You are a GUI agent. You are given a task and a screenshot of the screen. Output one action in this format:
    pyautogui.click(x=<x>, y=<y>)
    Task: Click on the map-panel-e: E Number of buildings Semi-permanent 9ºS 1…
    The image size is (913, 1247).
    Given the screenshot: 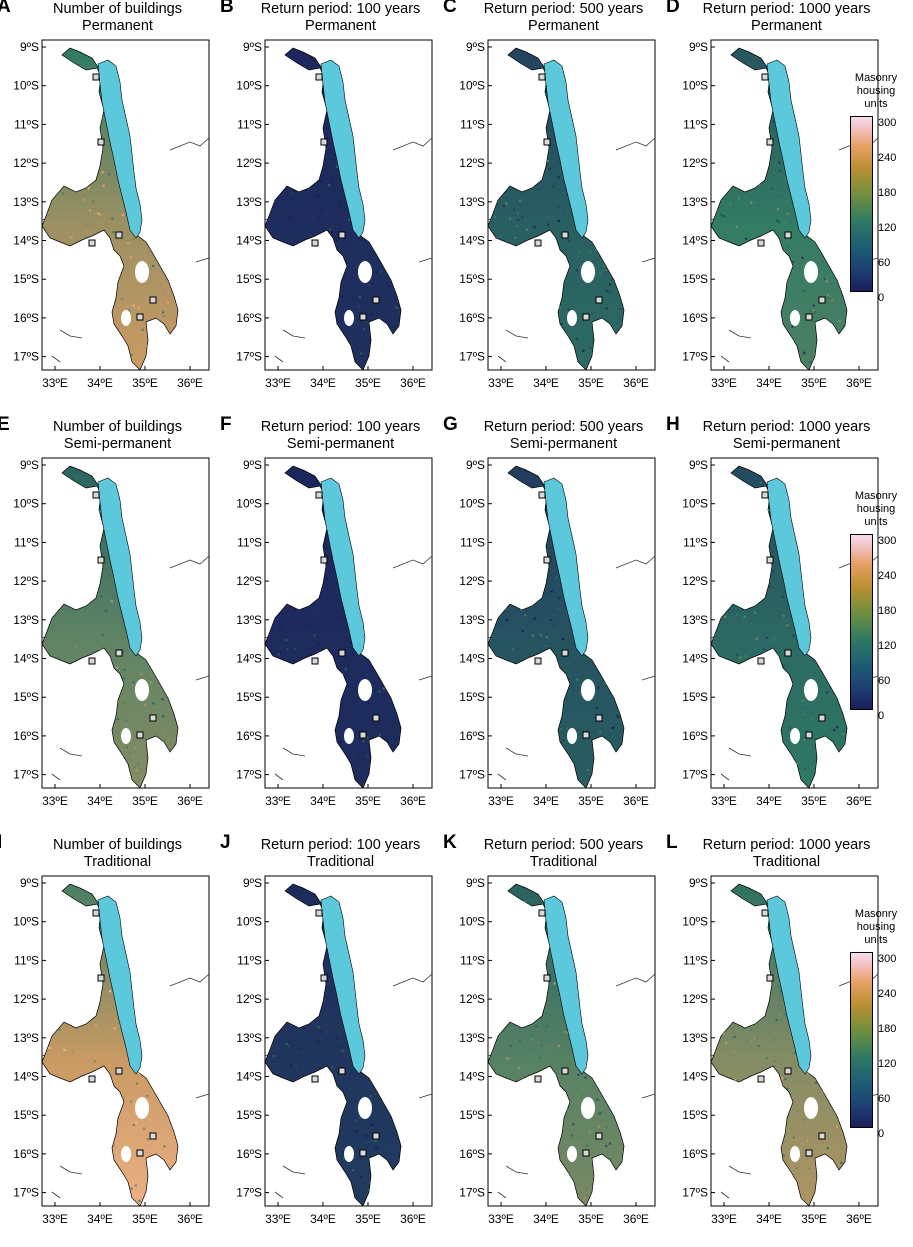 What is the action you would take?
    pyautogui.click(x=107, y=616)
    